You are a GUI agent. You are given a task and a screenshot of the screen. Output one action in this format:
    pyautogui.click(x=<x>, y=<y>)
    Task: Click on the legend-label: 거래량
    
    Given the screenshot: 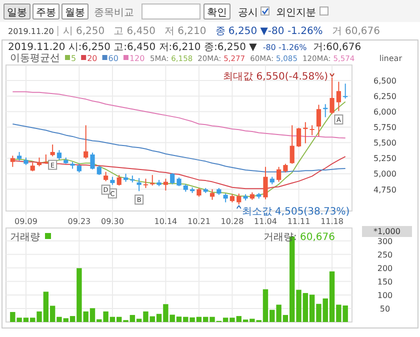 What is the action you would take?
    pyautogui.click(x=25, y=237)
    